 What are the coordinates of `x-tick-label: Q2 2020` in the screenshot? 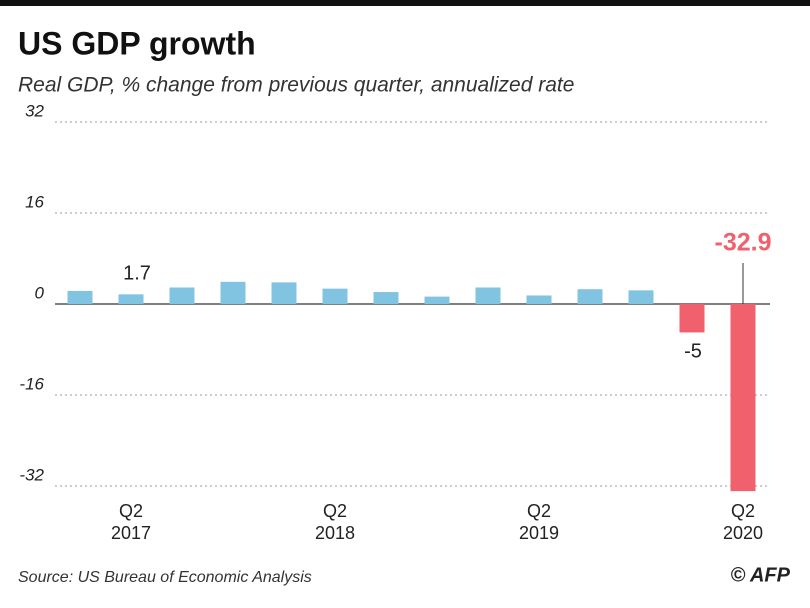 It's located at (743, 522).